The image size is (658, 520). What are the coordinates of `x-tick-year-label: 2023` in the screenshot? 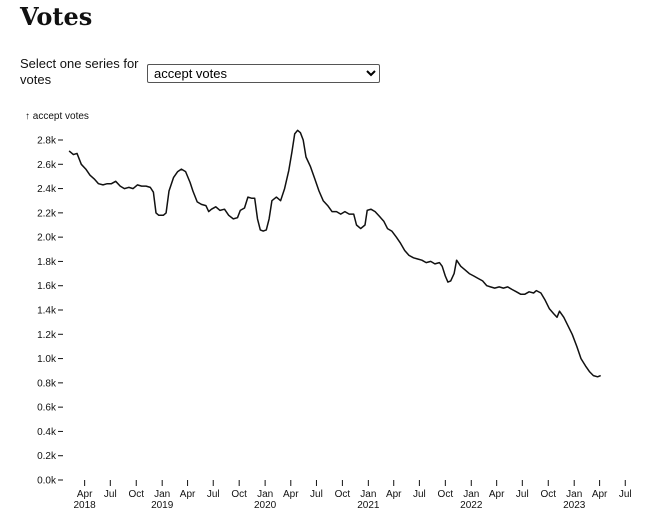 It's located at (574, 505).